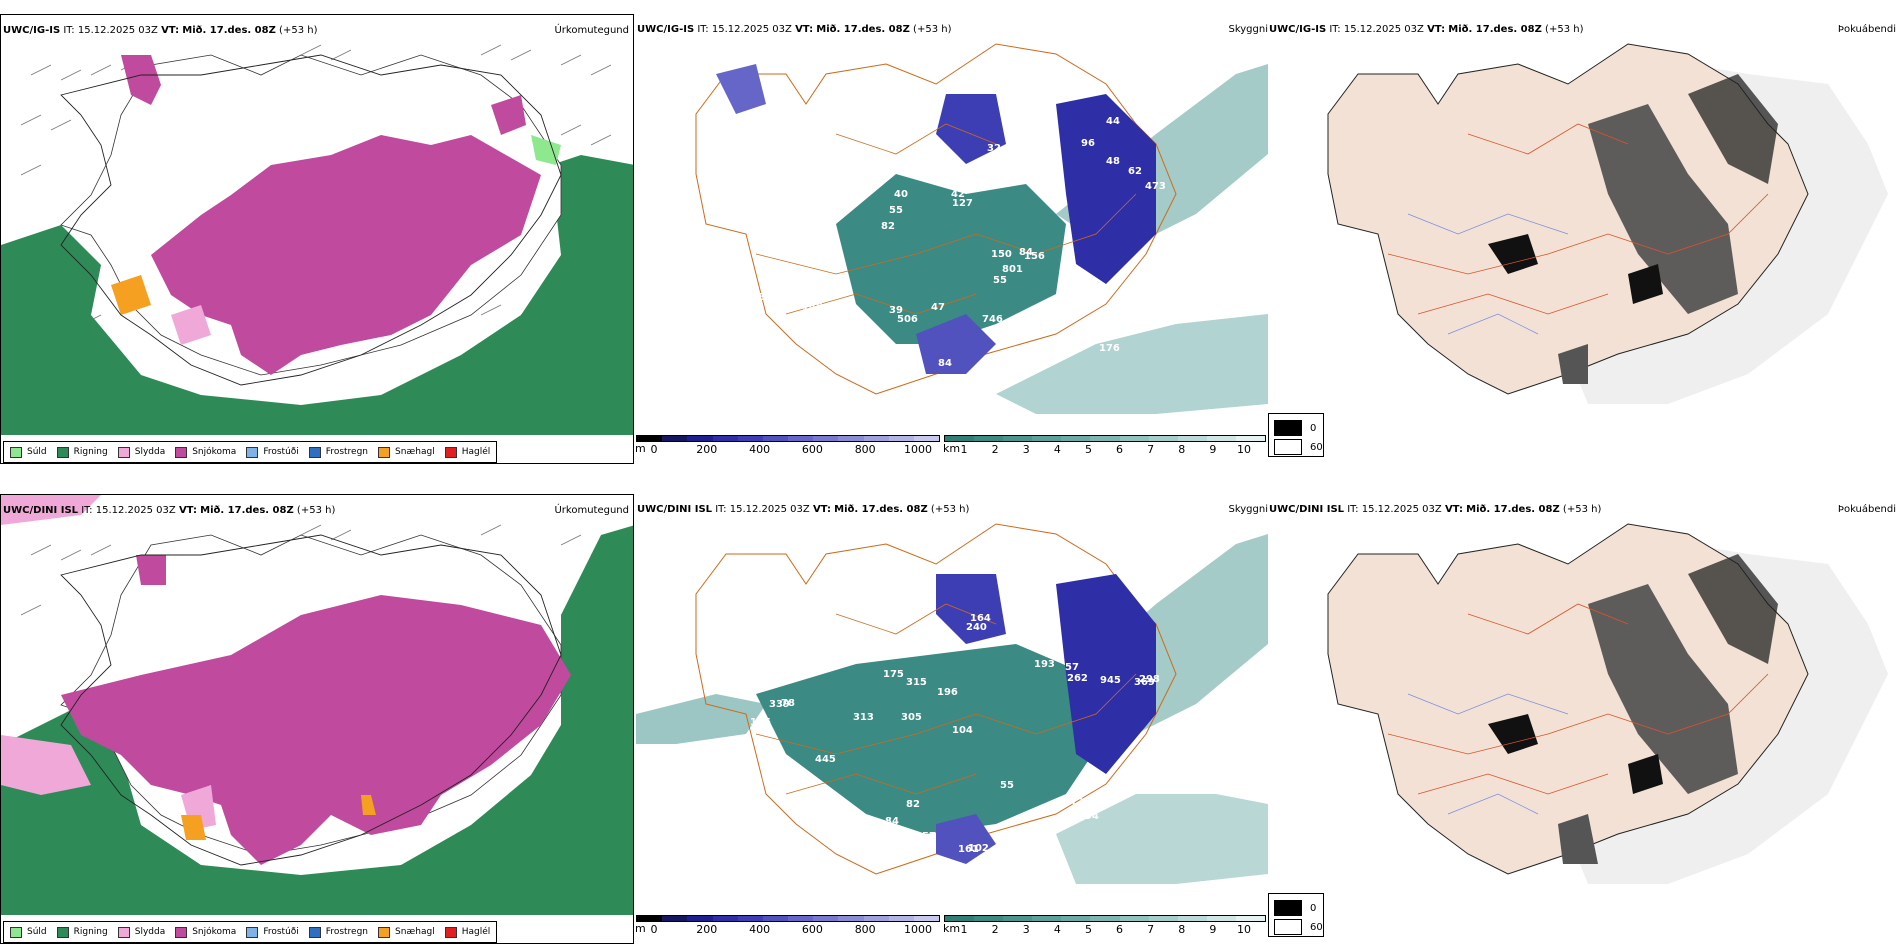  What do you see at coordinates (1113, 161) in the screenshot?
I see `cloud-base-value: 48` at bounding box center [1113, 161].